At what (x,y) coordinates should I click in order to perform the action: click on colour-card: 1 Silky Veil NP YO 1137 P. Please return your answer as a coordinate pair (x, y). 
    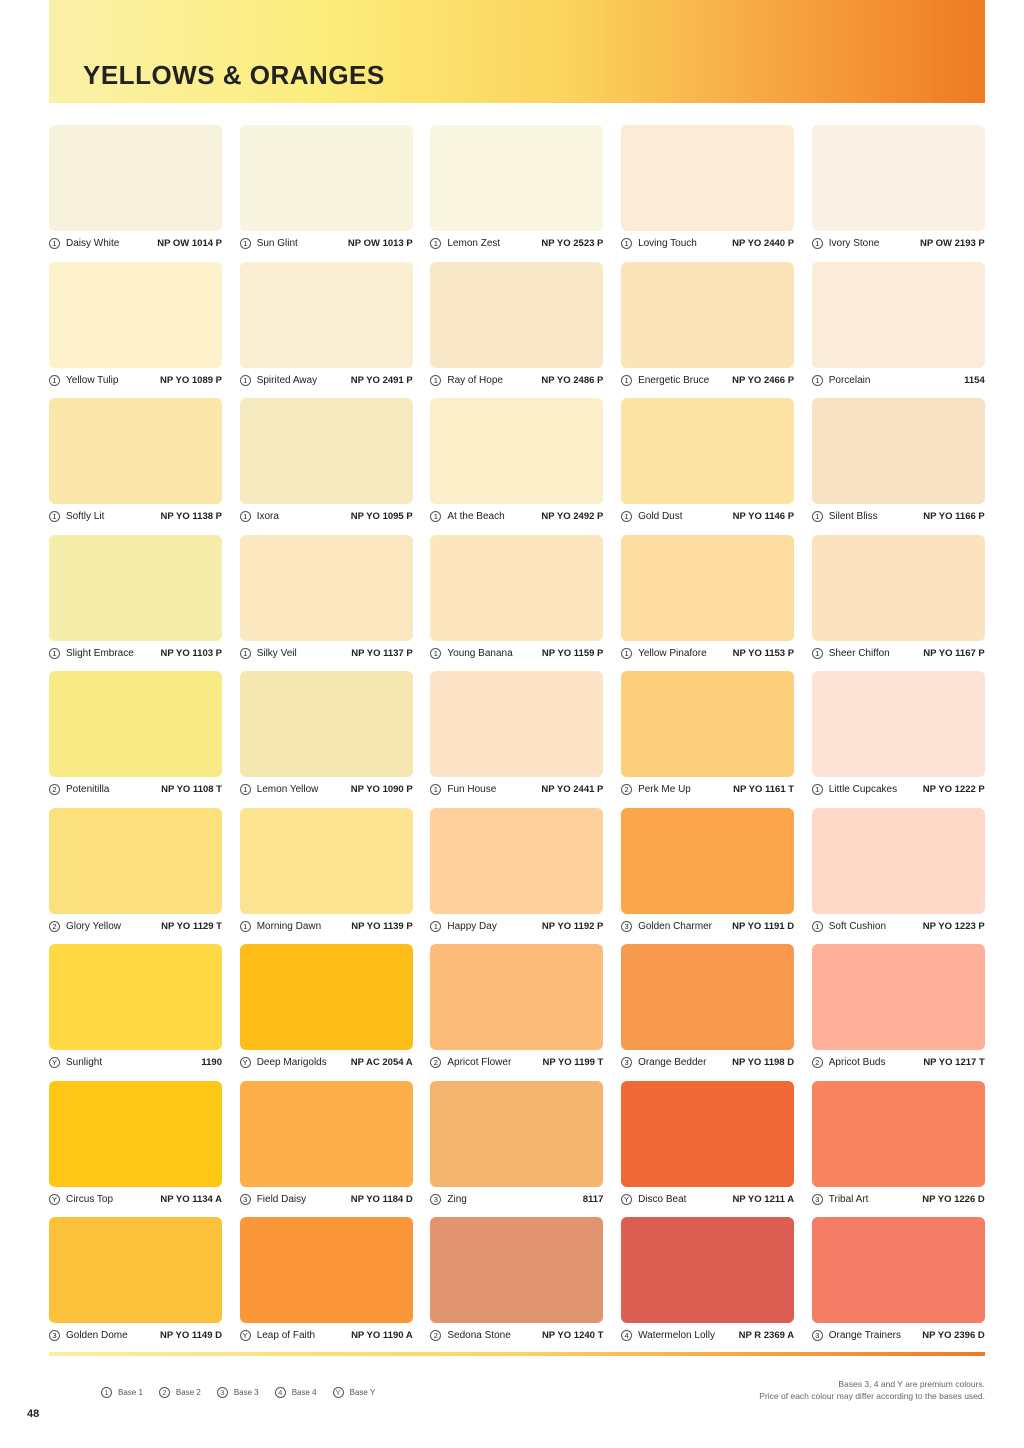
    Looking at the image, I should click on (326, 603).